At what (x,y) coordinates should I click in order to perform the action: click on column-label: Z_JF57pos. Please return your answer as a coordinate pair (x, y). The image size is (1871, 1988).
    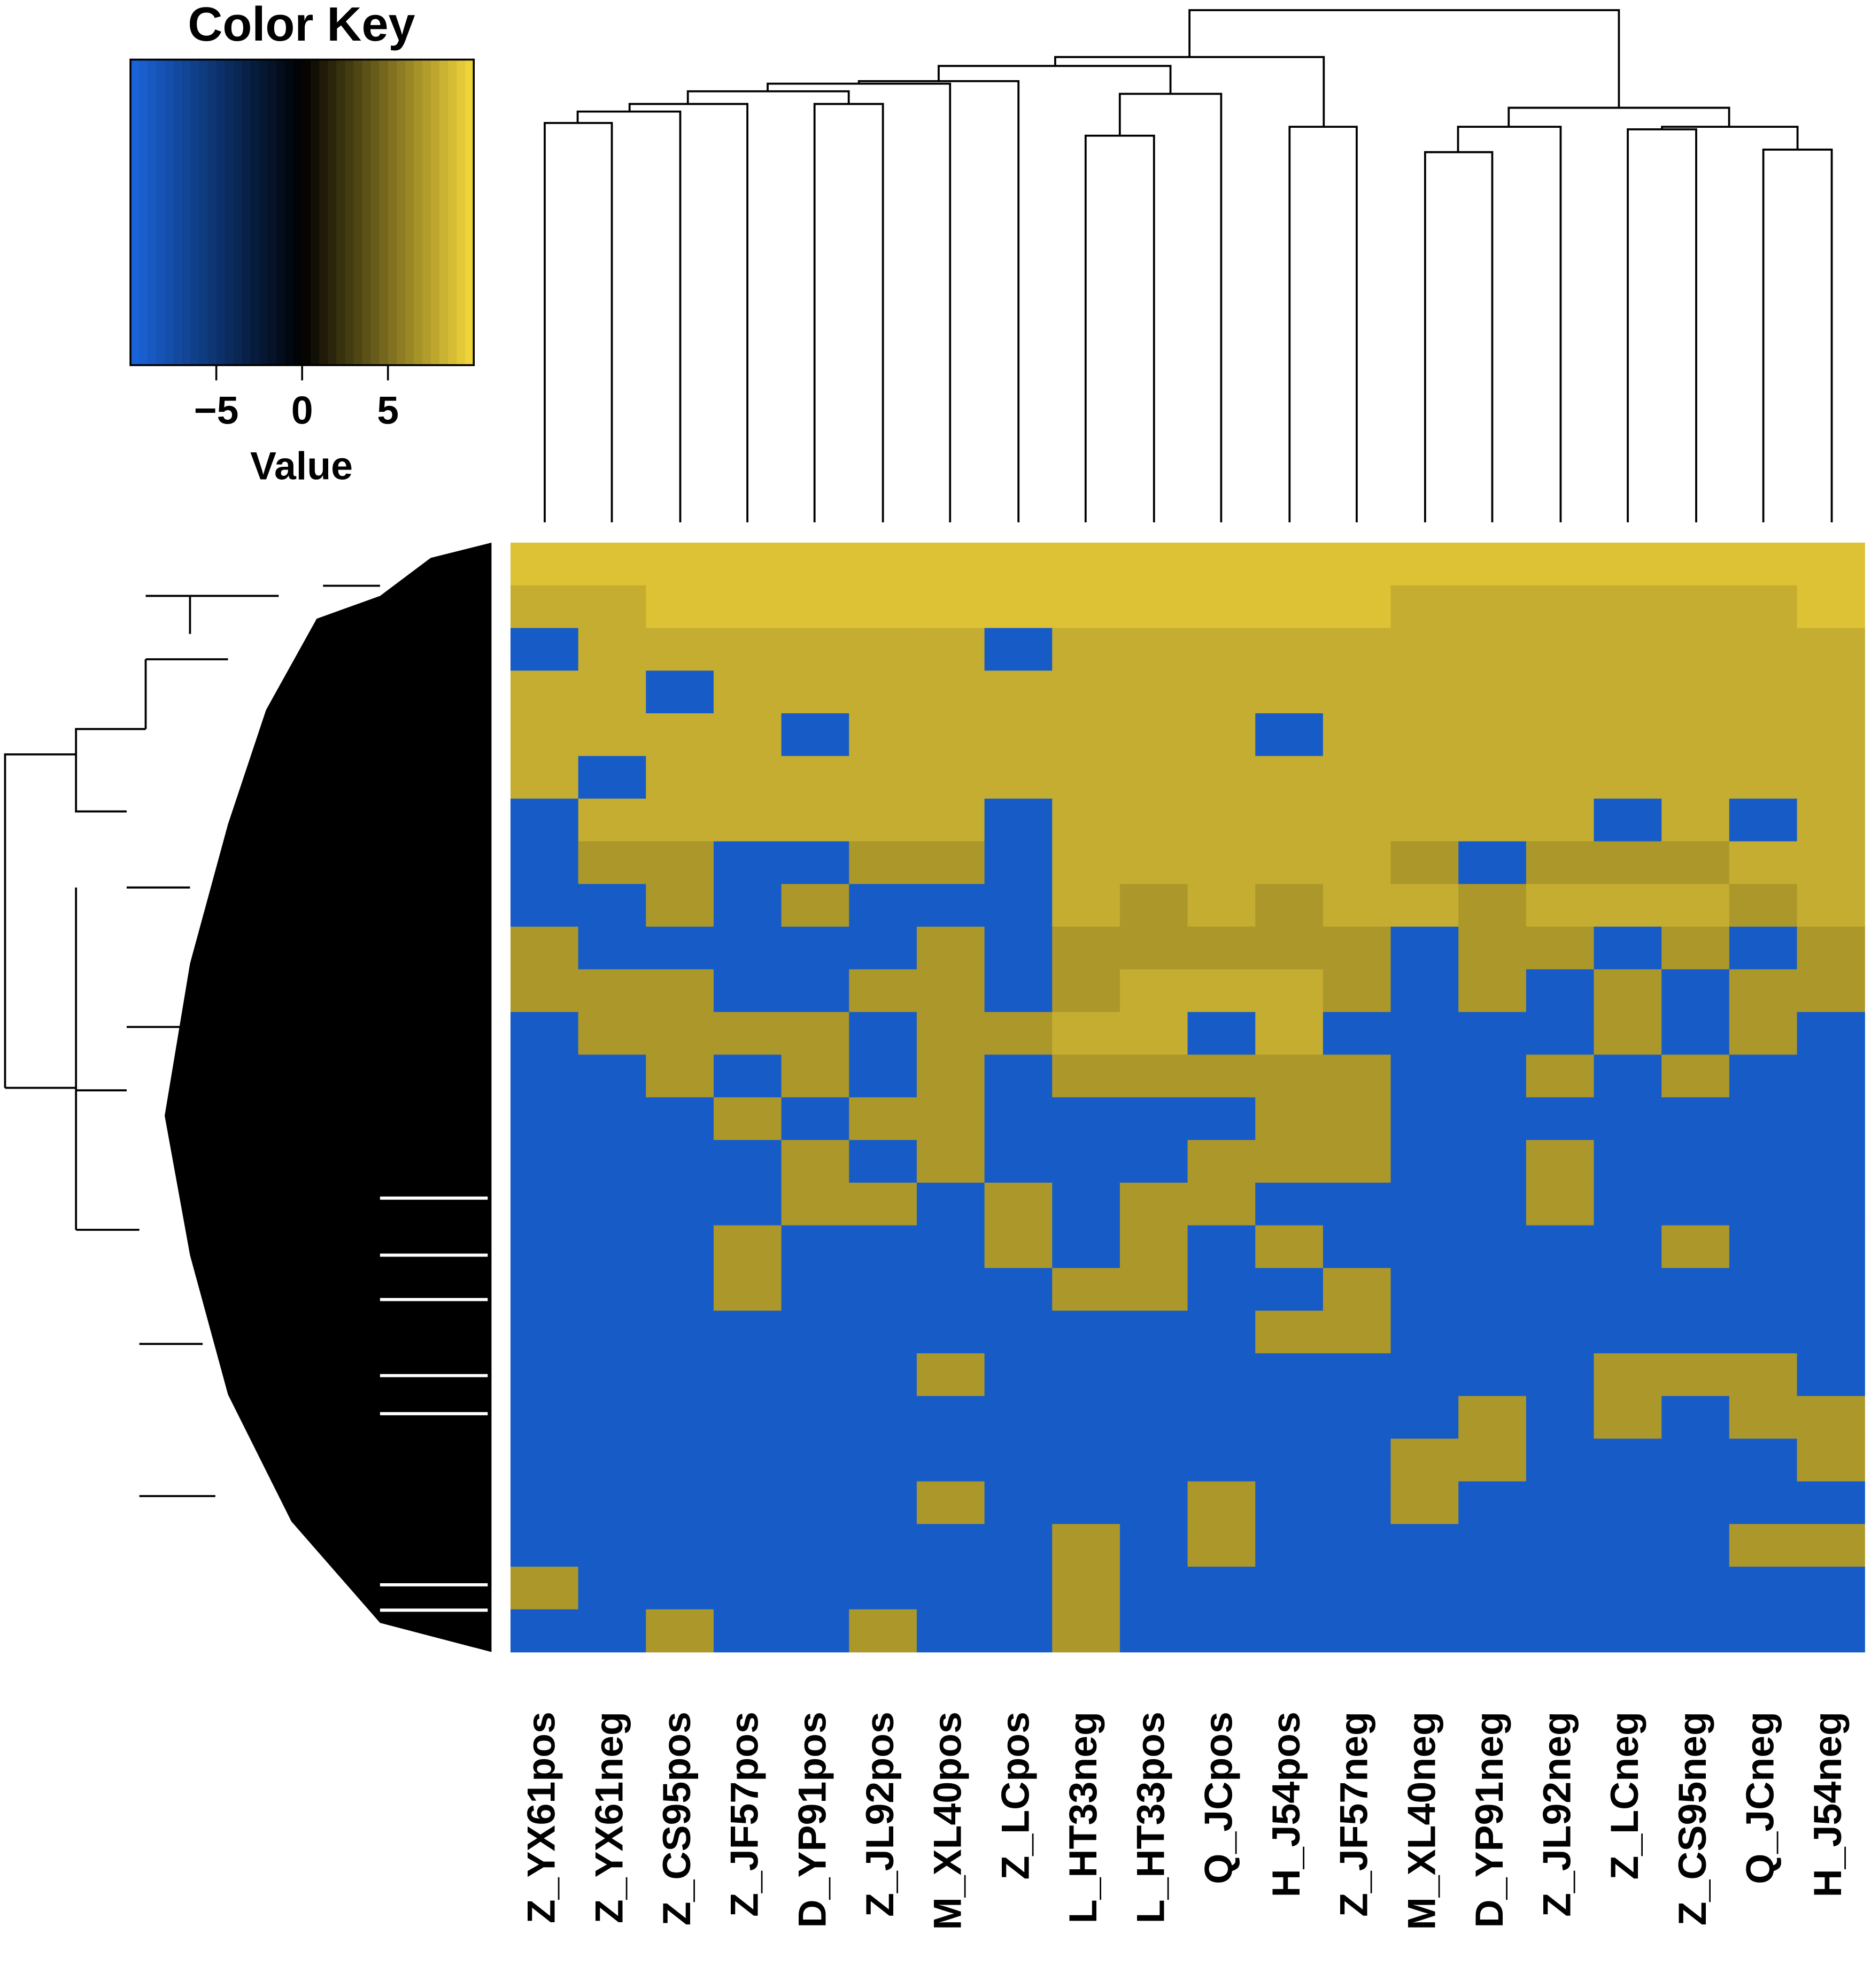
    Looking at the image, I should click on (744, 1814).